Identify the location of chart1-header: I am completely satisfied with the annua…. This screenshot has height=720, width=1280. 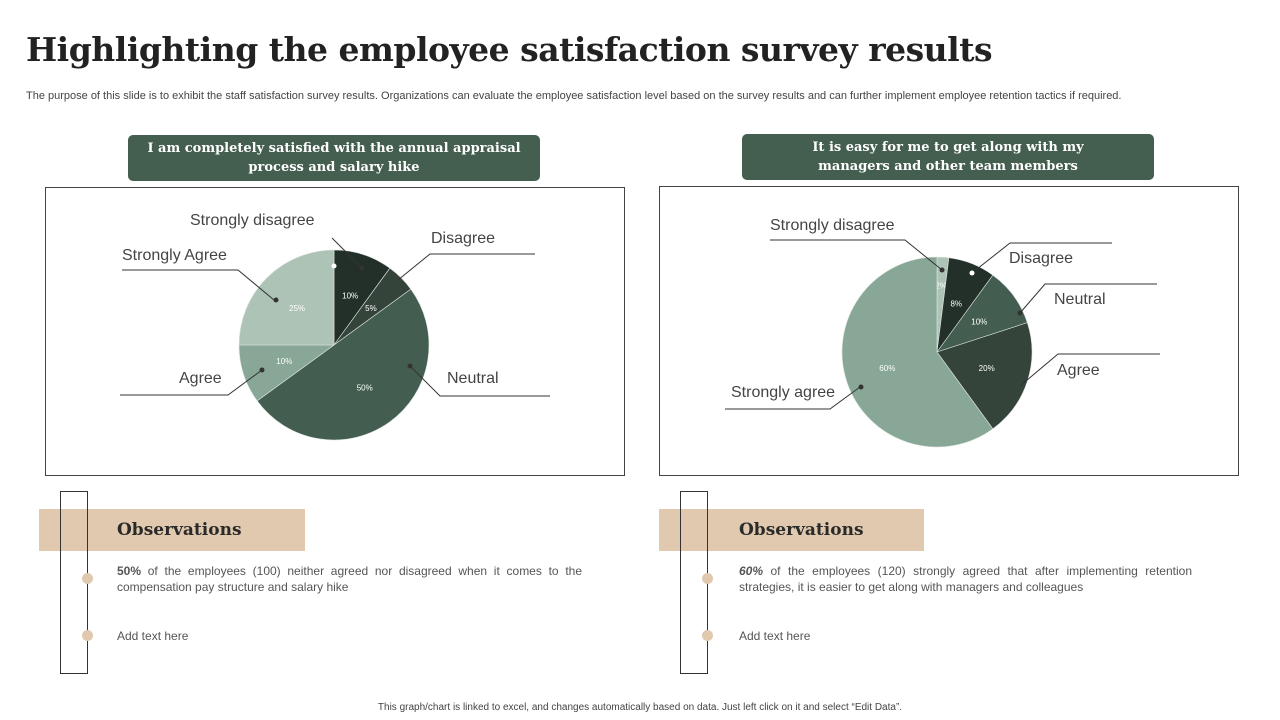
(334, 158).